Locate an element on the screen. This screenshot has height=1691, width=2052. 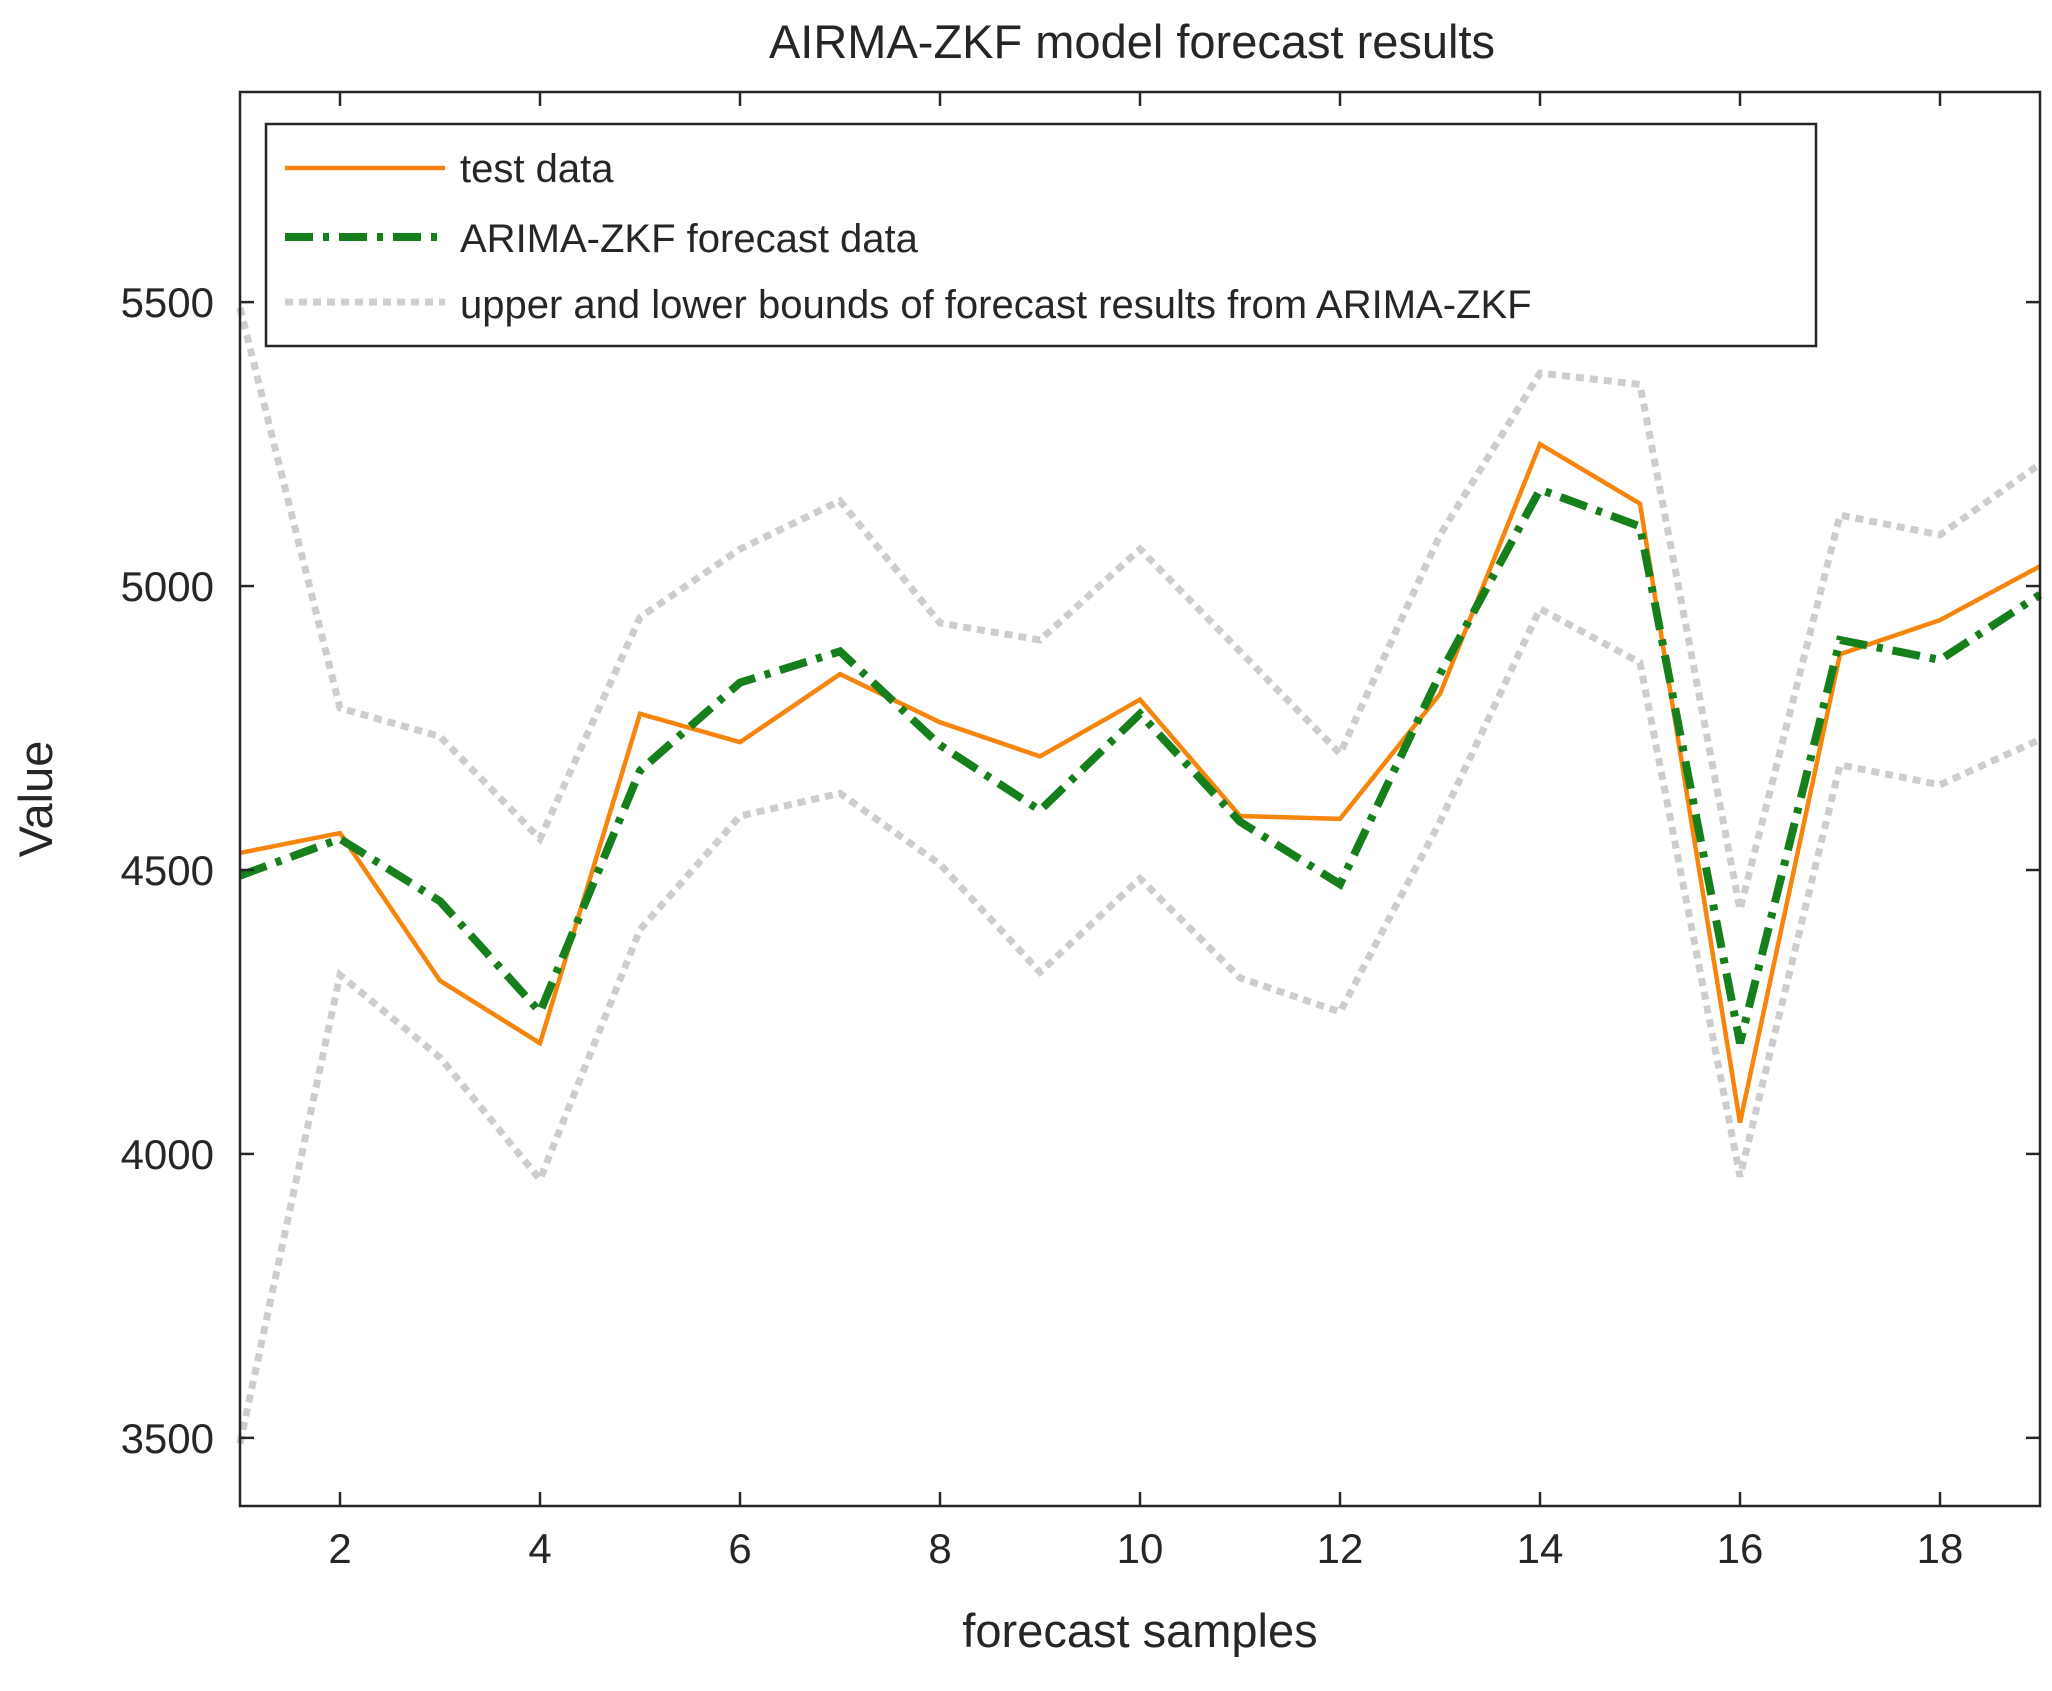
legend-box is located at coordinates (1041, 235).